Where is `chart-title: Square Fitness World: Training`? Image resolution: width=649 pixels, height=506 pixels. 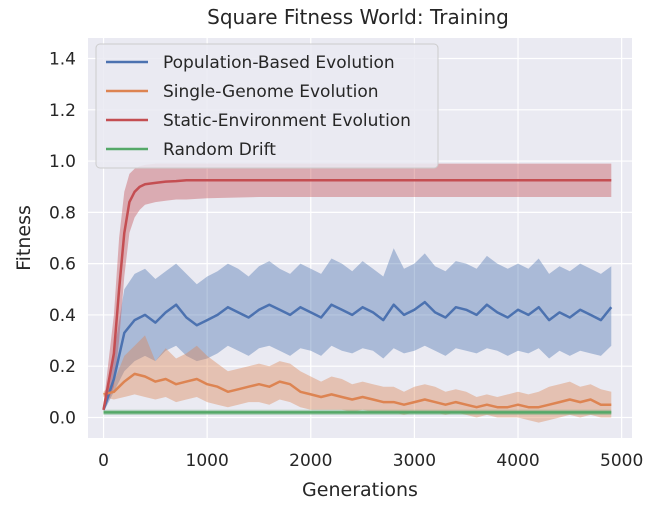 chart-title: Square Fitness World: Training is located at coordinates (358, 17).